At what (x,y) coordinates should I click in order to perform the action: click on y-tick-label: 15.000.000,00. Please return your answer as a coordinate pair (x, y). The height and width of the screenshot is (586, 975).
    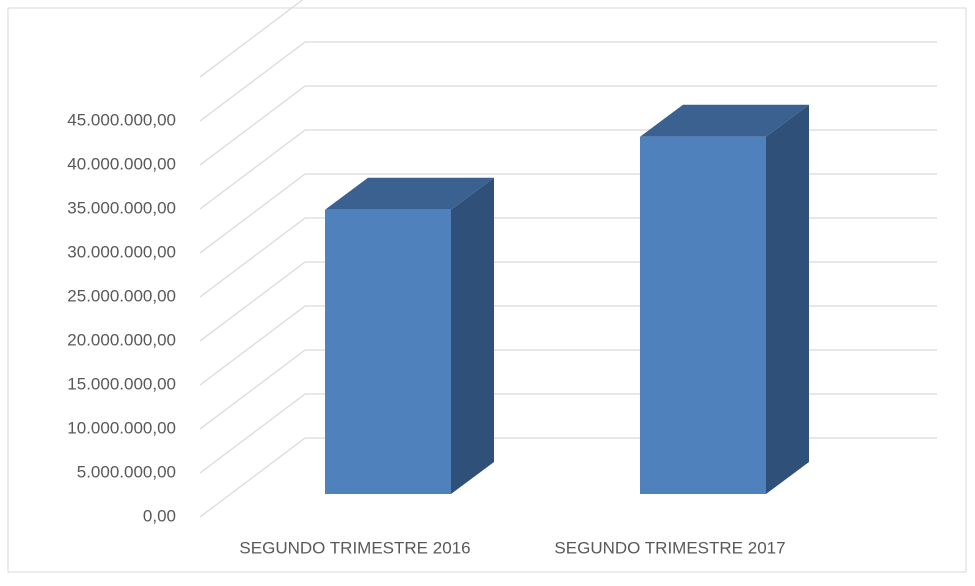
    Looking at the image, I should click on (121, 383).